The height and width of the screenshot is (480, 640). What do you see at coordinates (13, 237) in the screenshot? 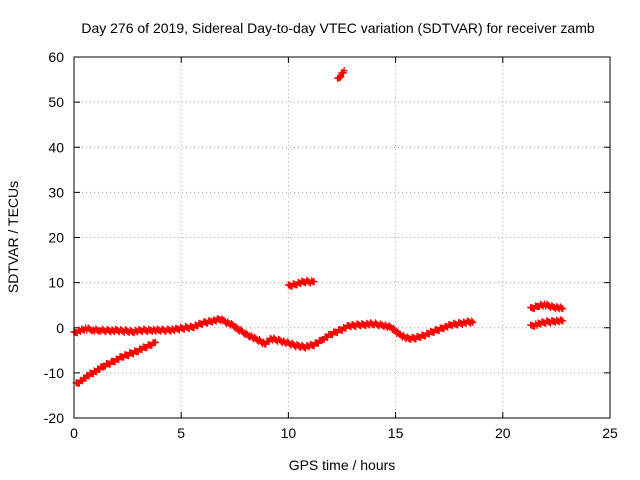
I see `y-axis-label: SDTVAR / TECUs` at bounding box center [13, 237].